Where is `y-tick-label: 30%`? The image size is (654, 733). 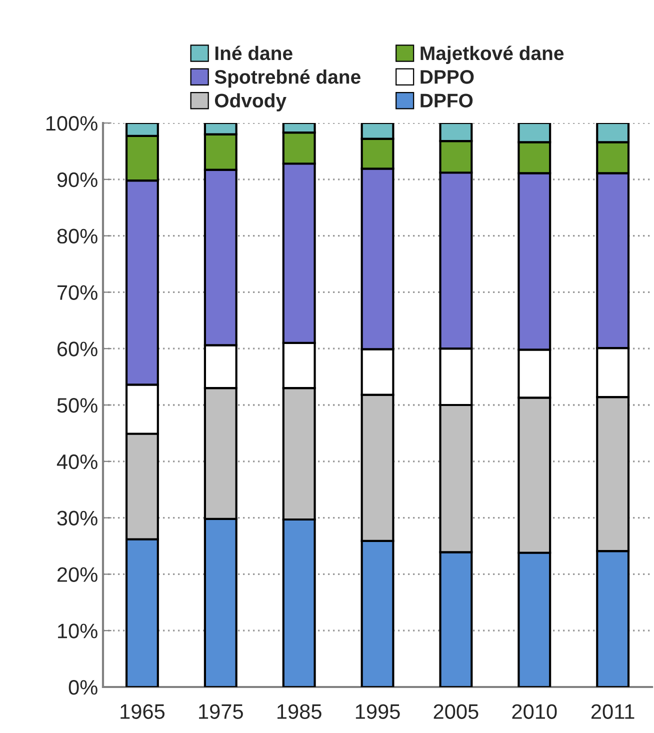 y-tick-label: 30% is located at coordinates (77, 518).